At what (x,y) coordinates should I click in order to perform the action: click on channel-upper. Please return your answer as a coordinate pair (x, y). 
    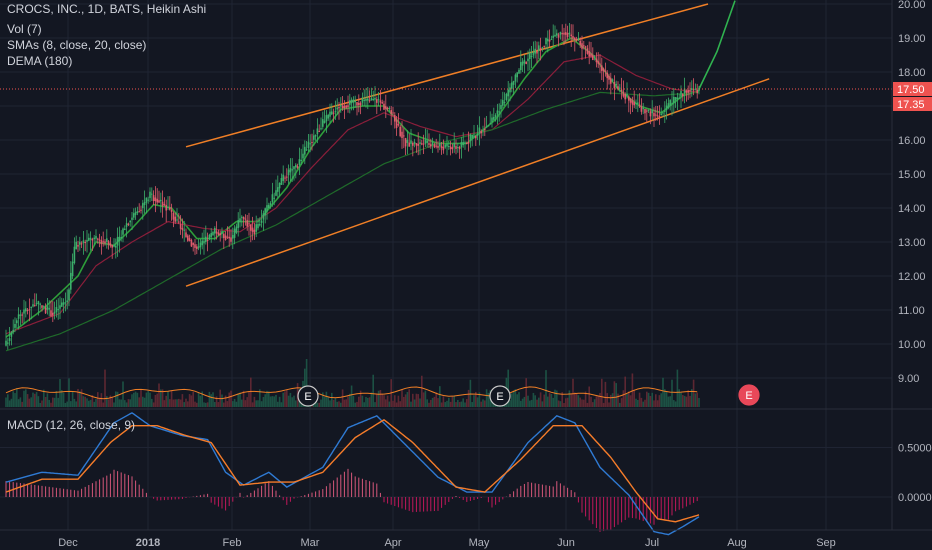
    Looking at the image, I should click on (447, 75).